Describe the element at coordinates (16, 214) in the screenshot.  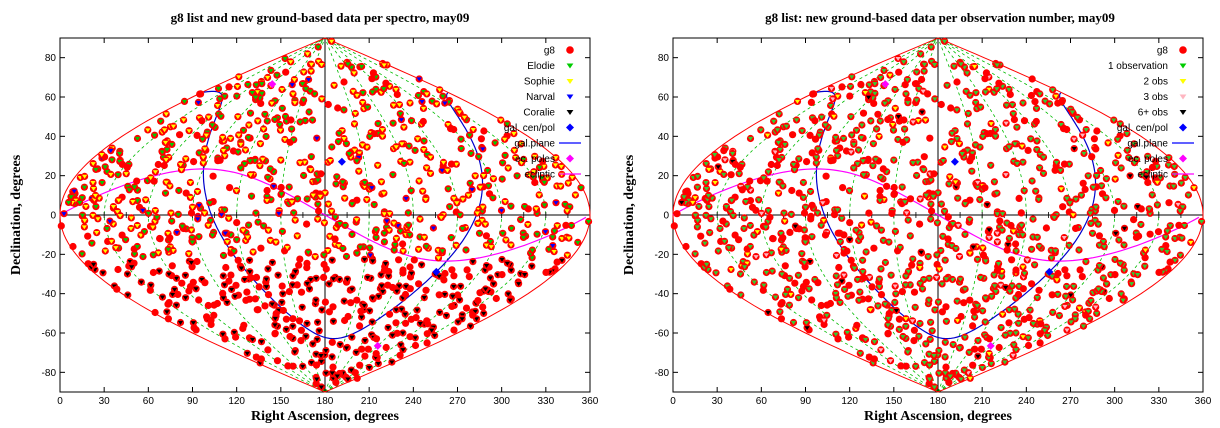
I see `y-axis-label: Declination, degrees` at that location.